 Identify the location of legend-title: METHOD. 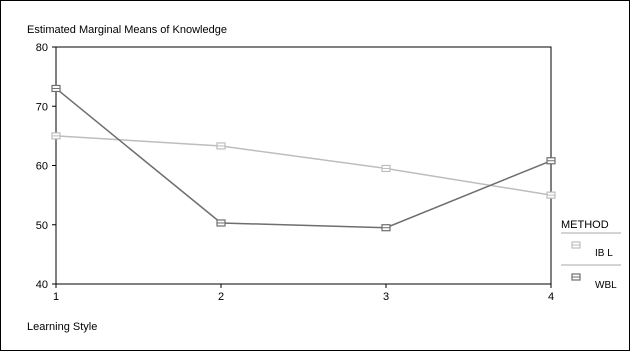
(585, 225).